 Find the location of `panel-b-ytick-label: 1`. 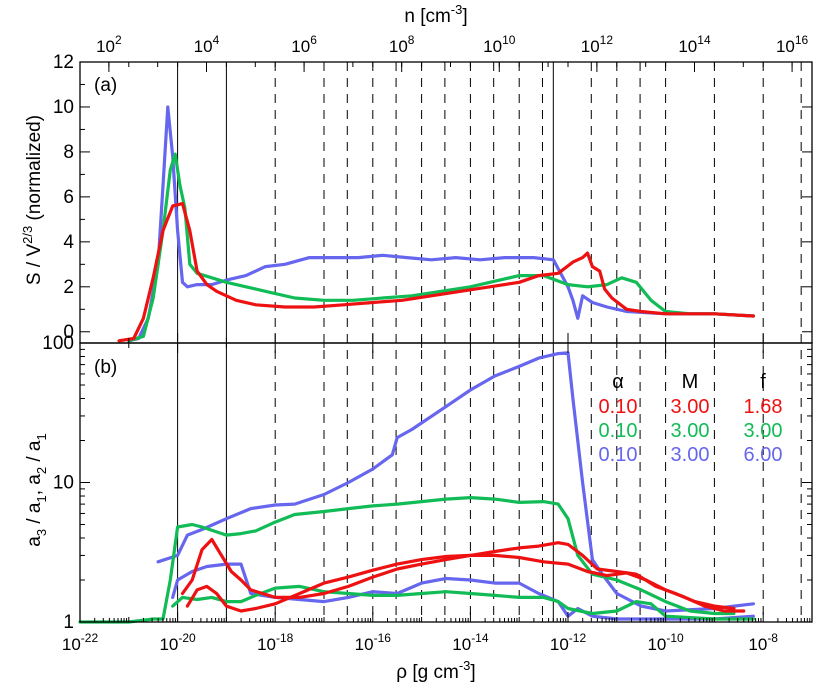

panel-b-ytick-label: 1 is located at coordinates (68, 622).